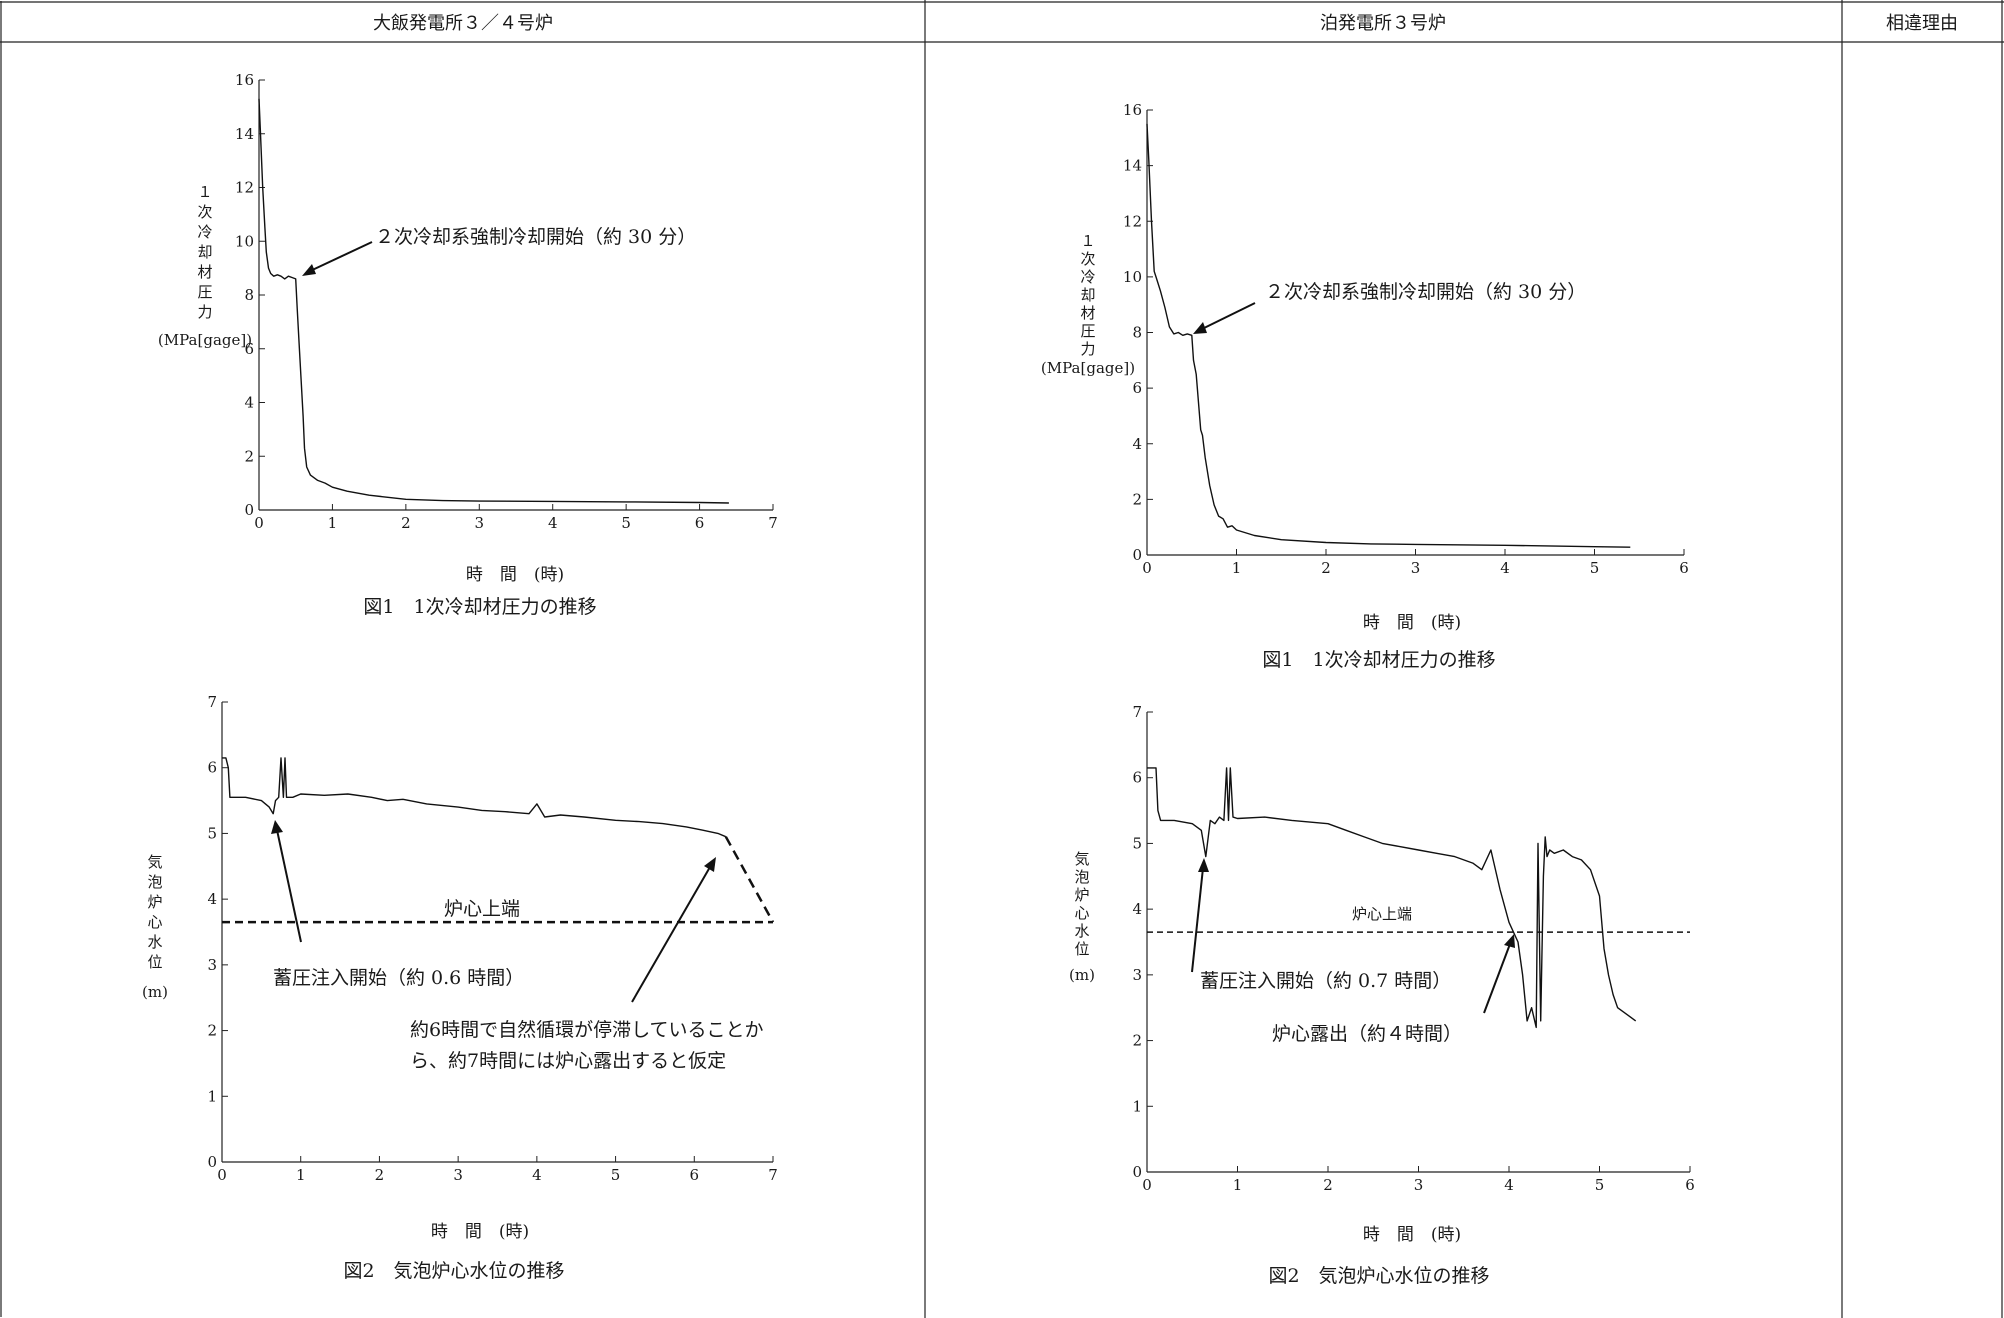 The height and width of the screenshot is (1318, 2004). What do you see at coordinates (492, 938) in the screenshot?
I see `plot-area: 0 1 2 3 4 5 6 7 0 1 2 3 4 5 6 7` at bounding box center [492, 938].